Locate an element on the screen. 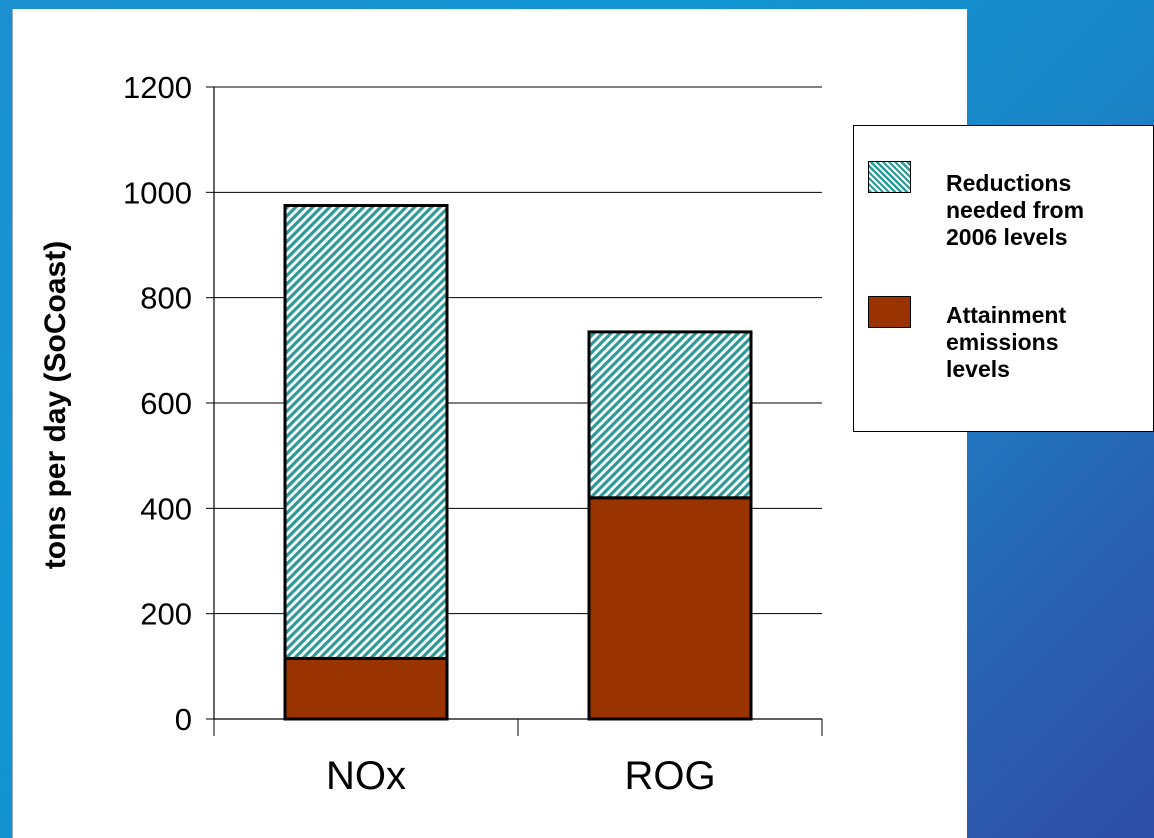  legend-label-attainment: Attainment emissions levels is located at coordinates (1046, 342).